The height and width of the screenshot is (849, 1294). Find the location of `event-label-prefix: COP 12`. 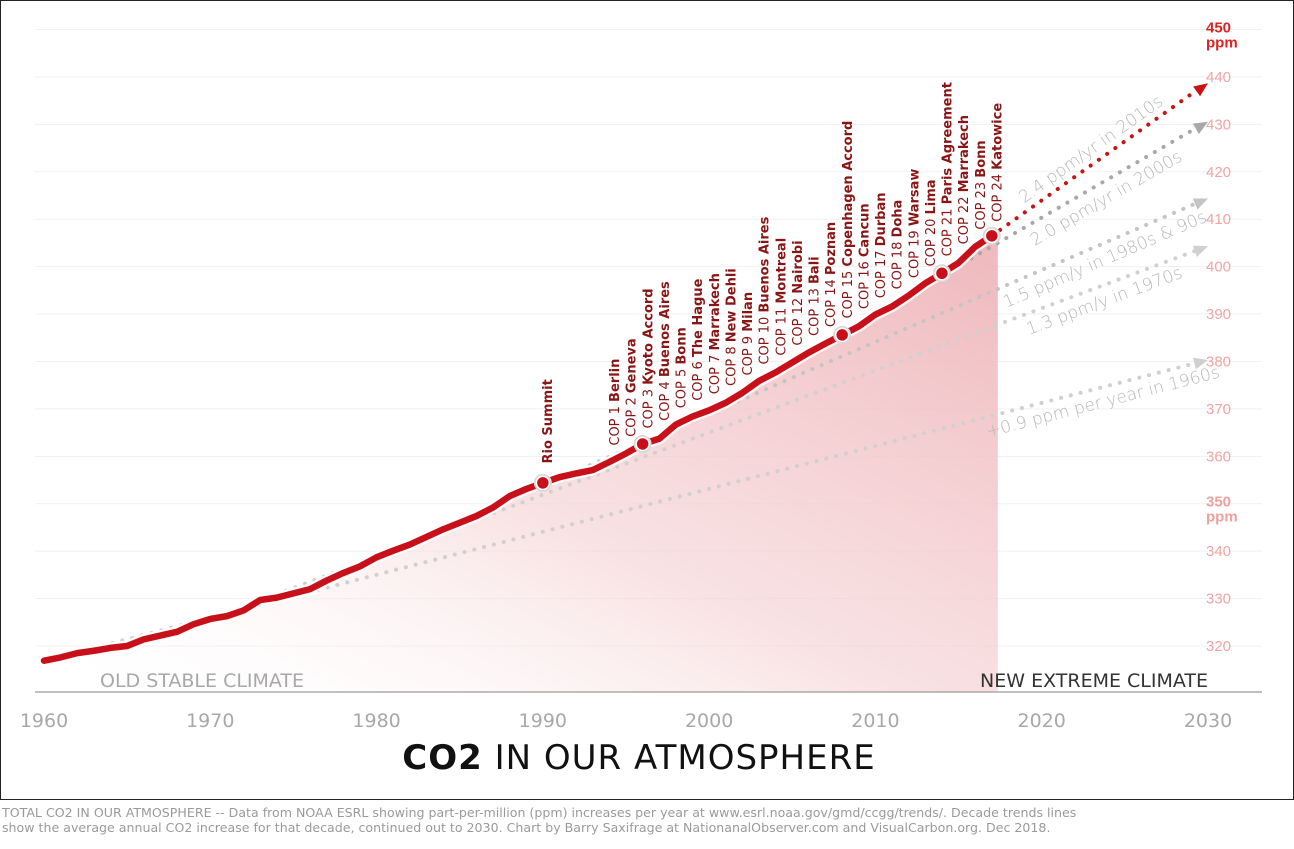

event-label-prefix: COP 12 is located at coordinates (798, 320).